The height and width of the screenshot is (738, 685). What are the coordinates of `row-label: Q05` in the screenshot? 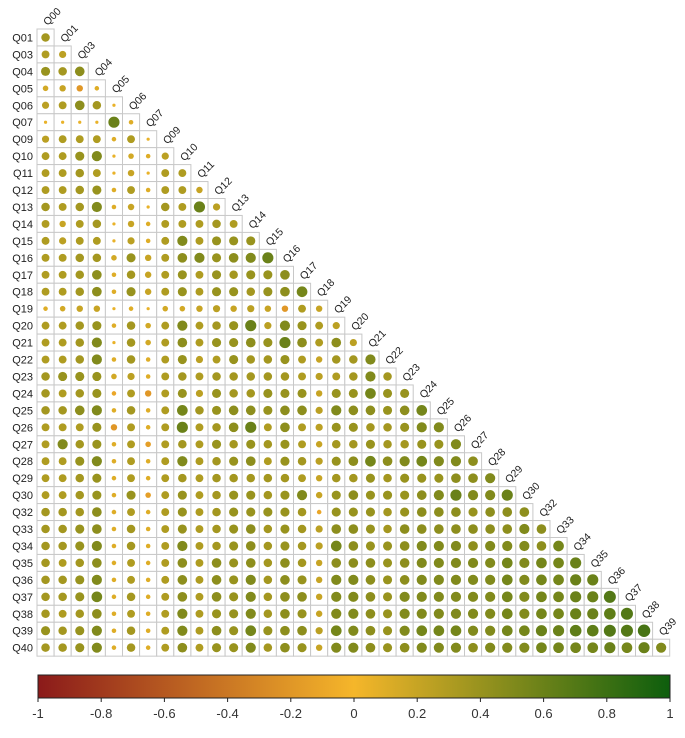 It's located at (22, 89).